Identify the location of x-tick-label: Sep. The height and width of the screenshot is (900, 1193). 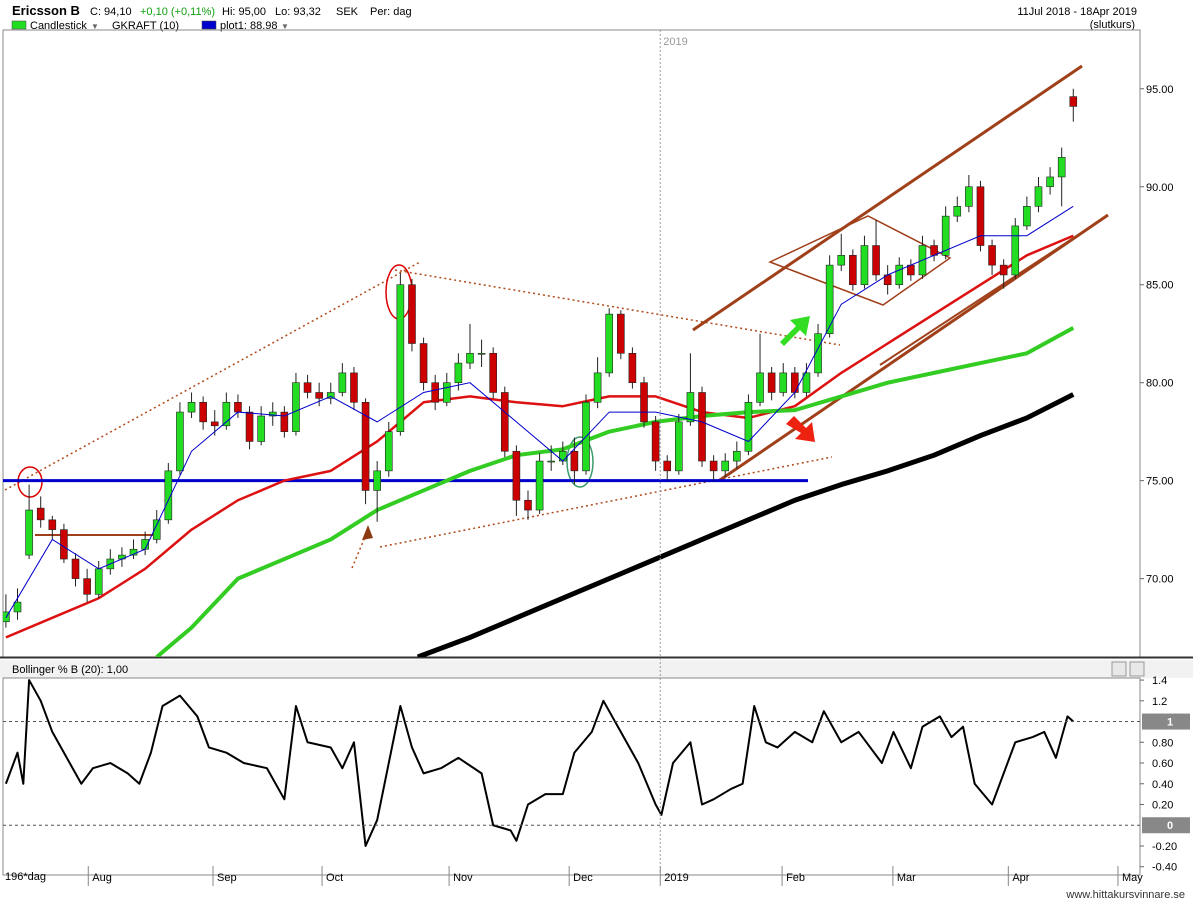
(227, 878).